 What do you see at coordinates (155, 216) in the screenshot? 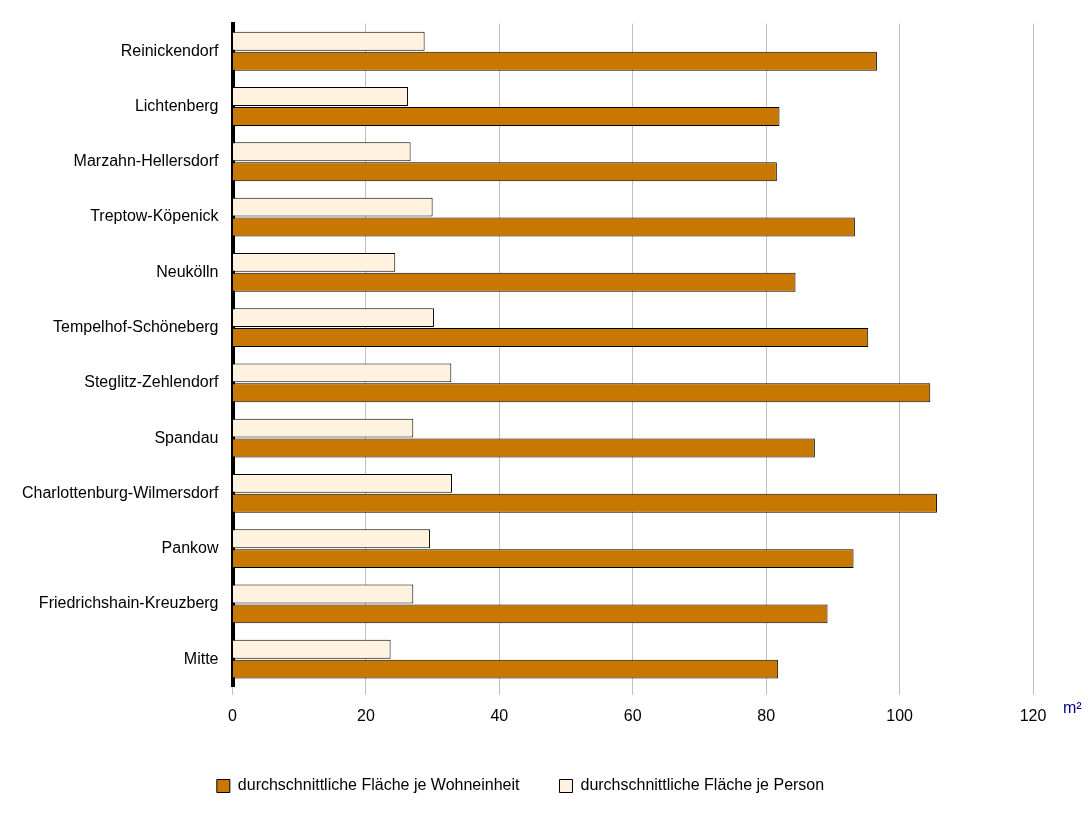
I see `y-tick-label: Treptow-Köpenick` at bounding box center [155, 216].